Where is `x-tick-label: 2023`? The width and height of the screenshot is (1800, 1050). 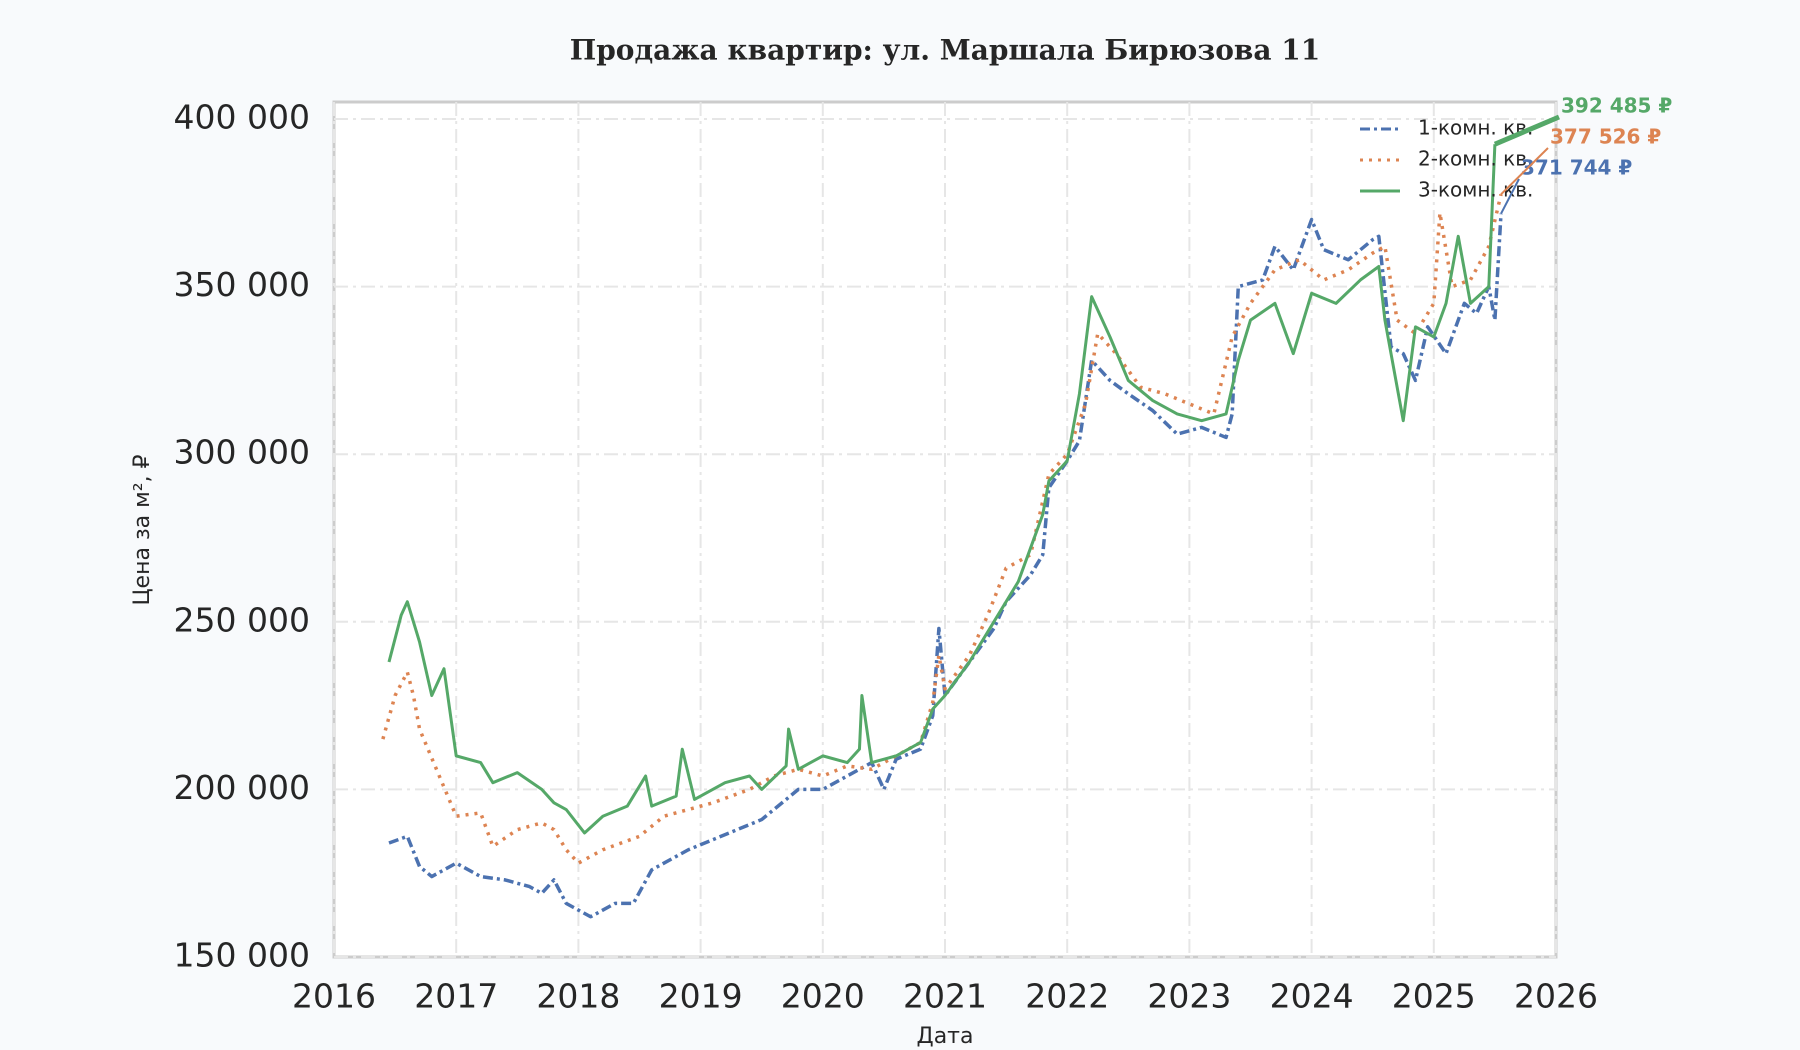
x-tick-label: 2023 is located at coordinates (1189, 996).